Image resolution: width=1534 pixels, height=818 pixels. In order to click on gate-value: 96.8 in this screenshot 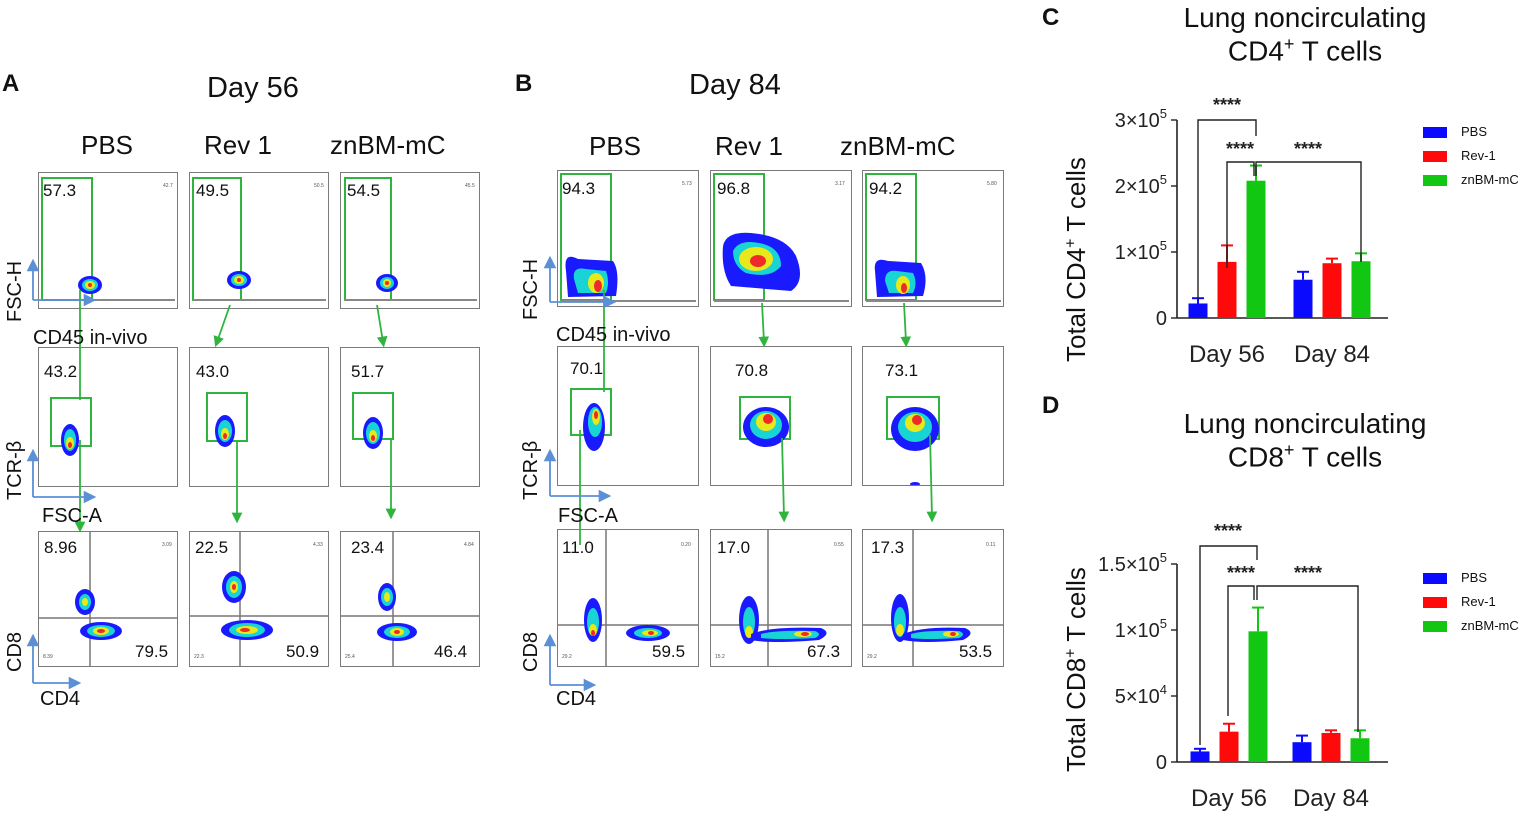, I will do `click(734, 188)`.